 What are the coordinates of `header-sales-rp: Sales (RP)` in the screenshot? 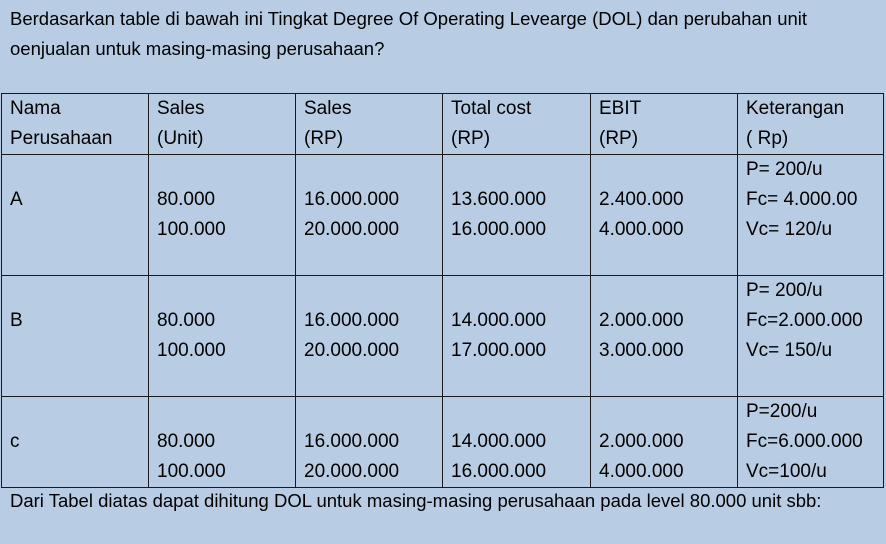 It's located at (369, 124).